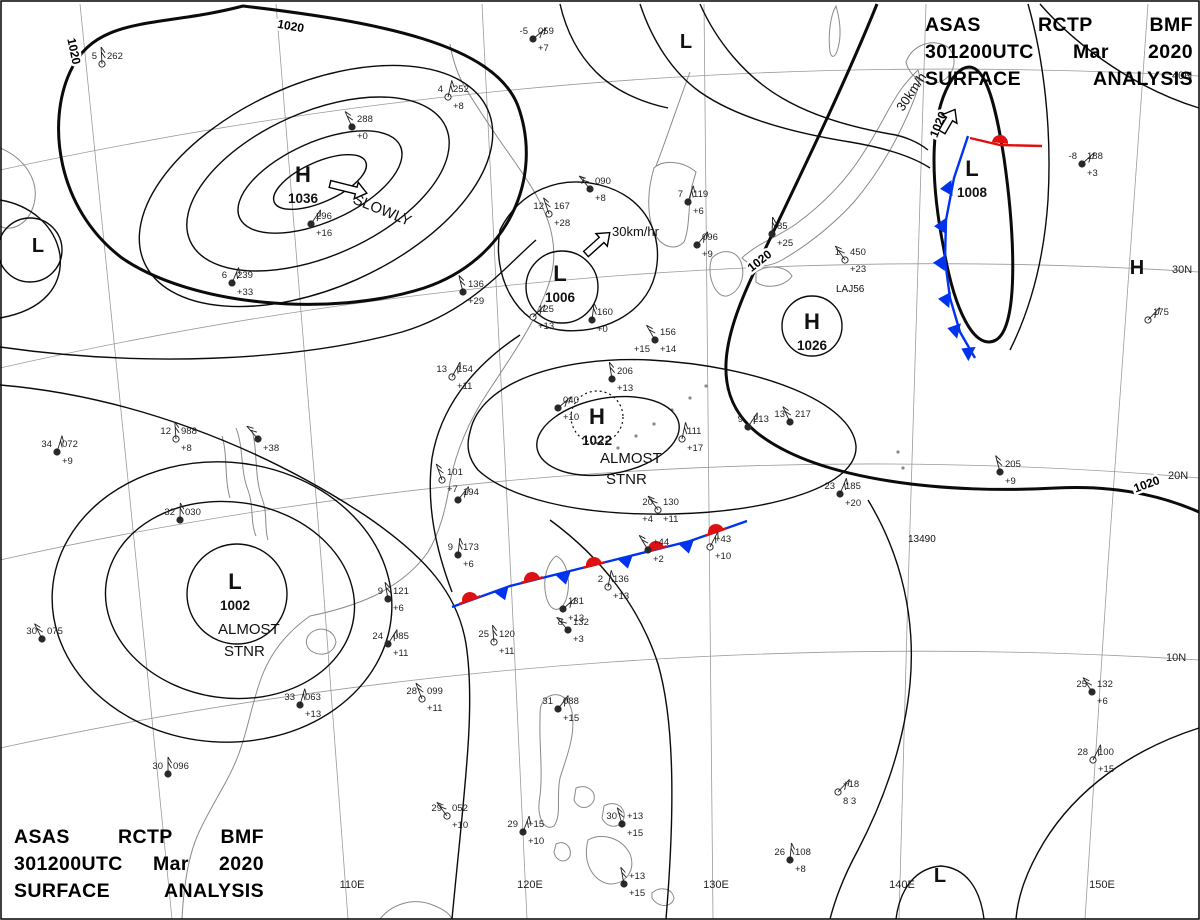  Describe the element at coordinates (576, 601) in the screenshot. I see `station-value: 131` at that location.